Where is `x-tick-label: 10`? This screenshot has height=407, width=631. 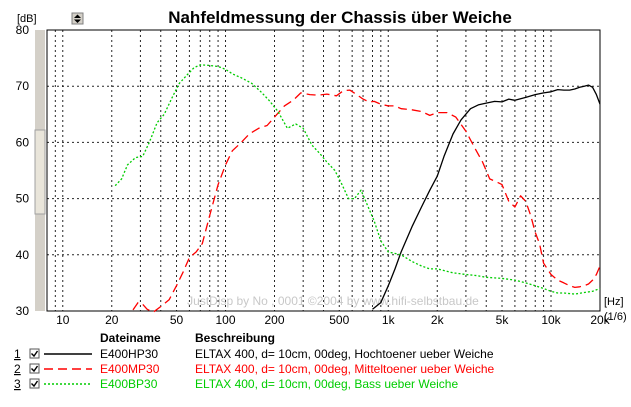 x-tick-label: 10 is located at coordinates (63, 320).